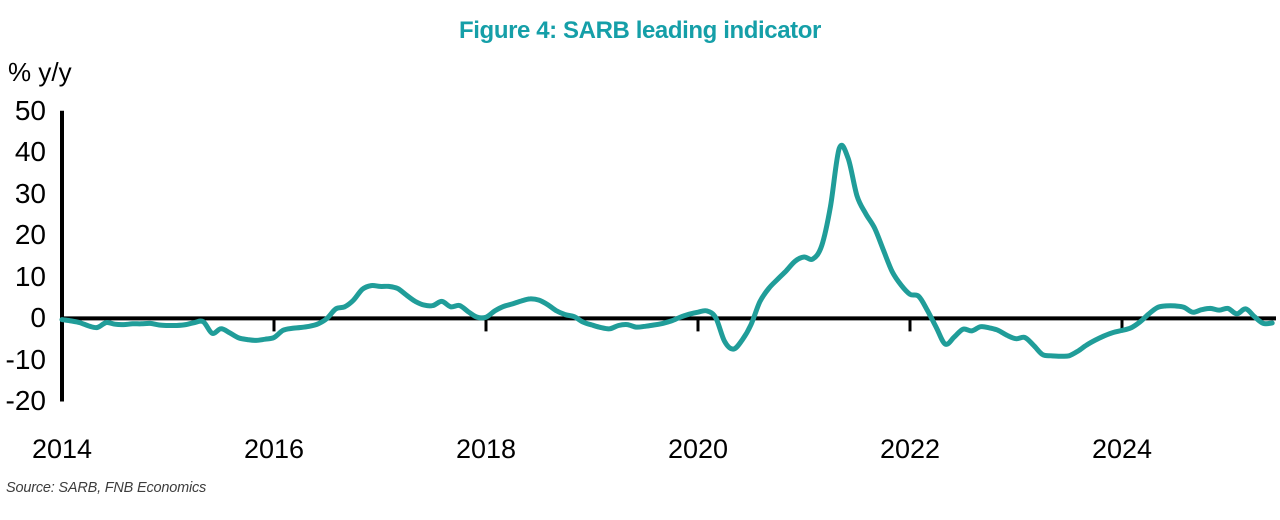 This screenshot has height=520, width=1280. What do you see at coordinates (910, 449) in the screenshot?
I see `x-tick-label: 2022` at bounding box center [910, 449].